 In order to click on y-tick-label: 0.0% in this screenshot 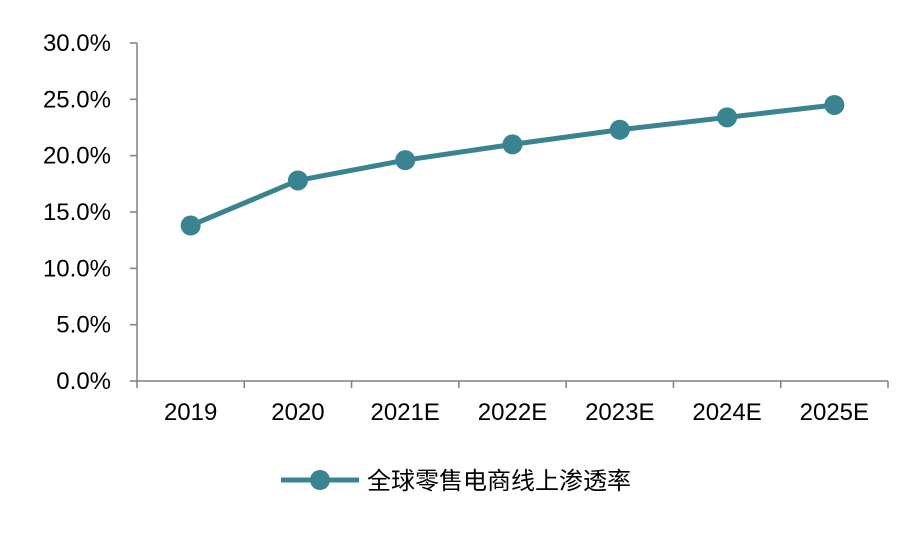, I will do `click(83, 381)`.